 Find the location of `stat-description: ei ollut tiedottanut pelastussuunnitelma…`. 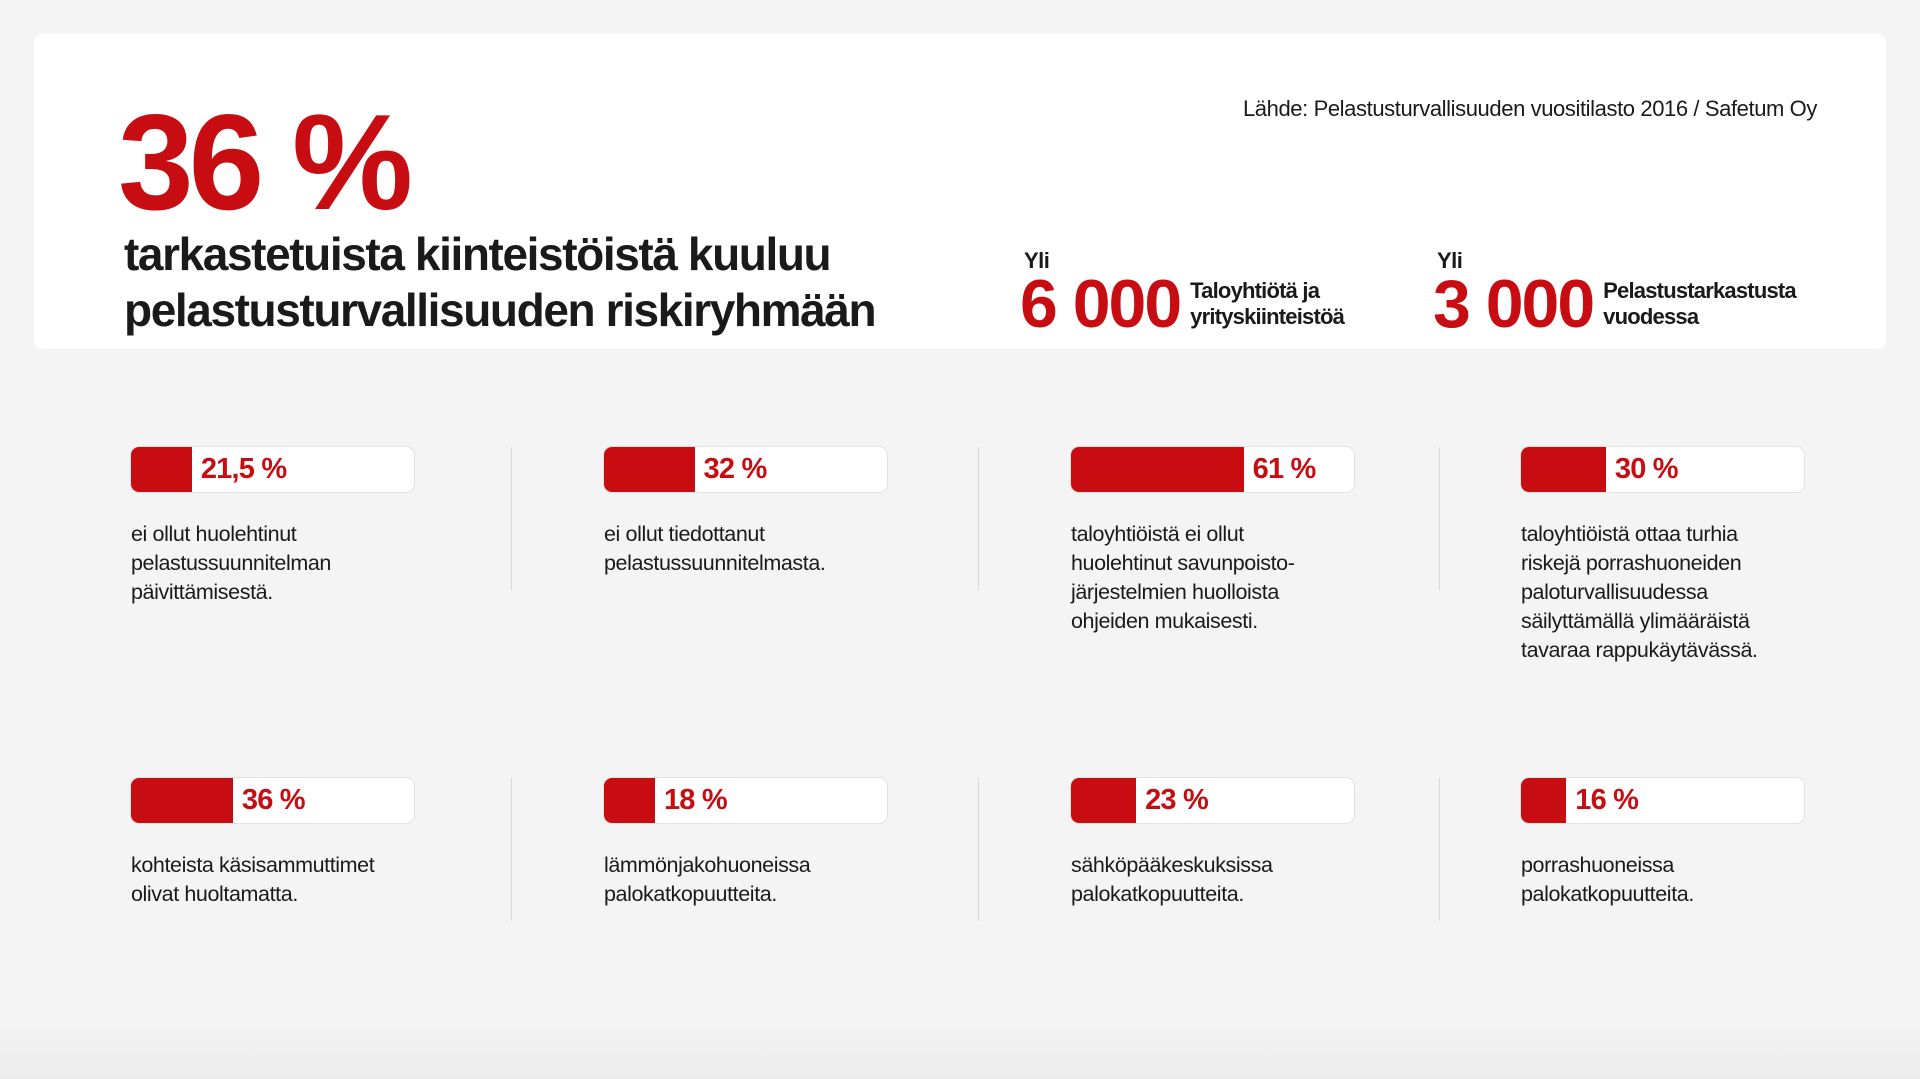

stat-description: ei ollut tiedottanut pelastussuunnitelma… is located at coordinates (715, 548).